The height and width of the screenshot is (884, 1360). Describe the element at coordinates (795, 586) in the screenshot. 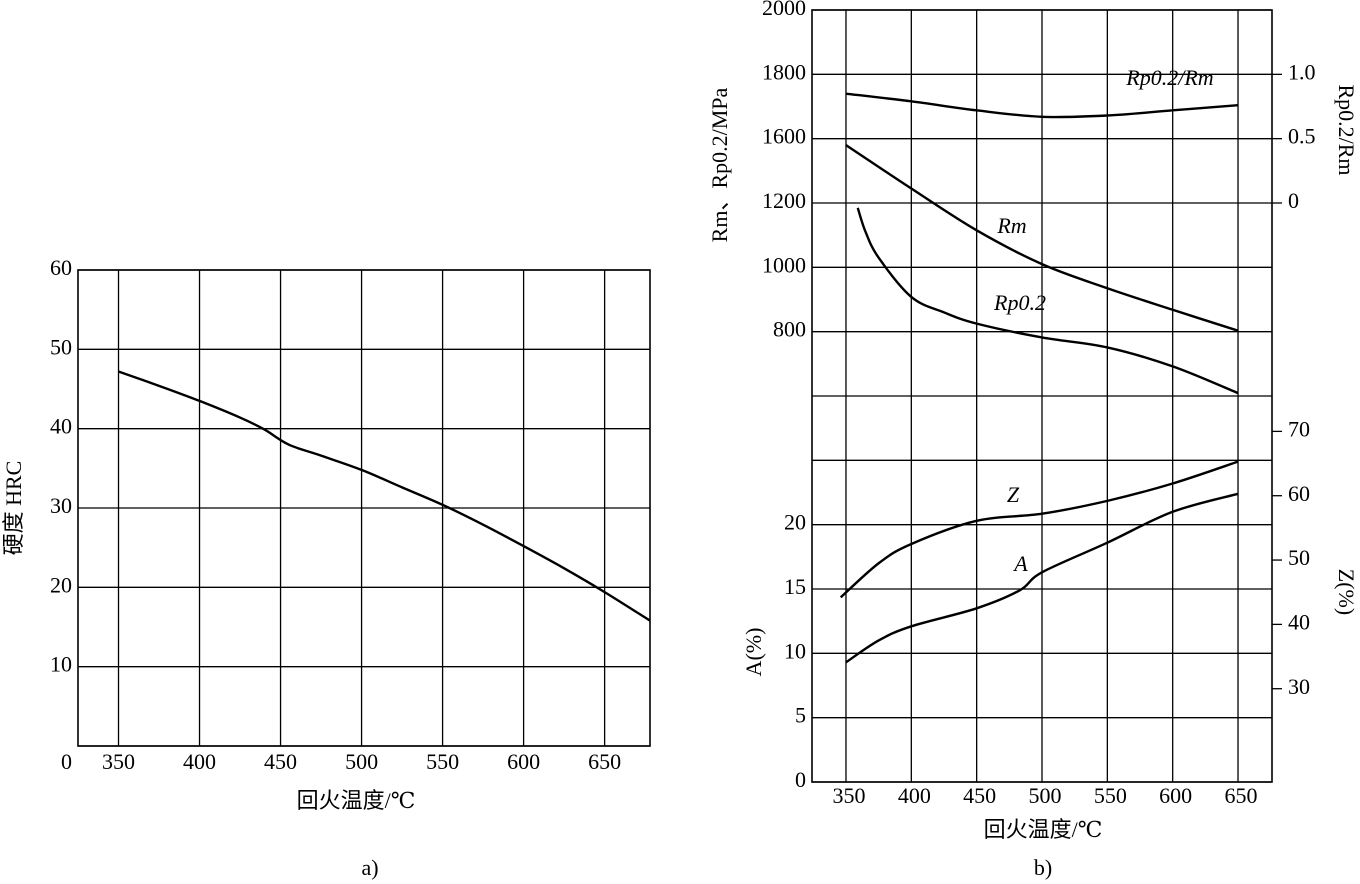

I see `y-tick-label: 15` at that location.